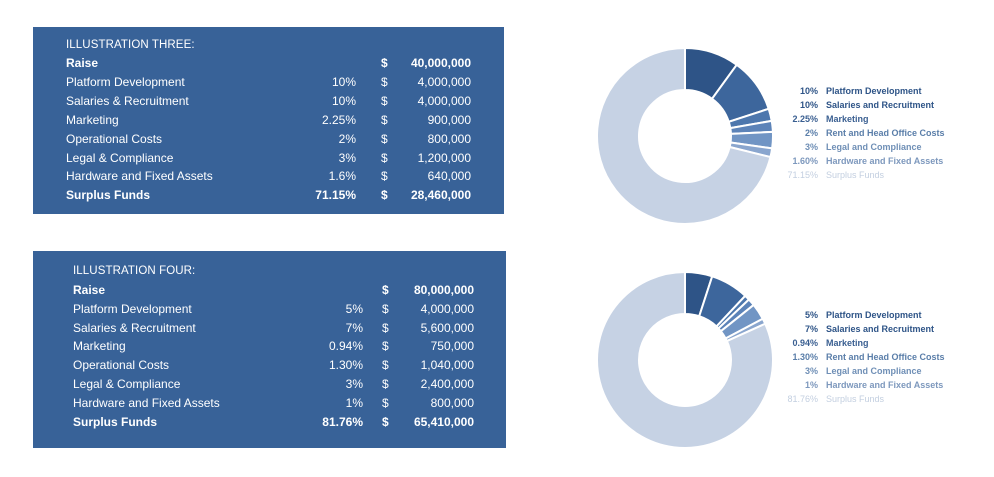 The width and height of the screenshot is (994, 477). What do you see at coordinates (268, 178) in the screenshot?
I see `table-row: Hardware and Fixed Assets 1.6% $ 640,000` at bounding box center [268, 178].